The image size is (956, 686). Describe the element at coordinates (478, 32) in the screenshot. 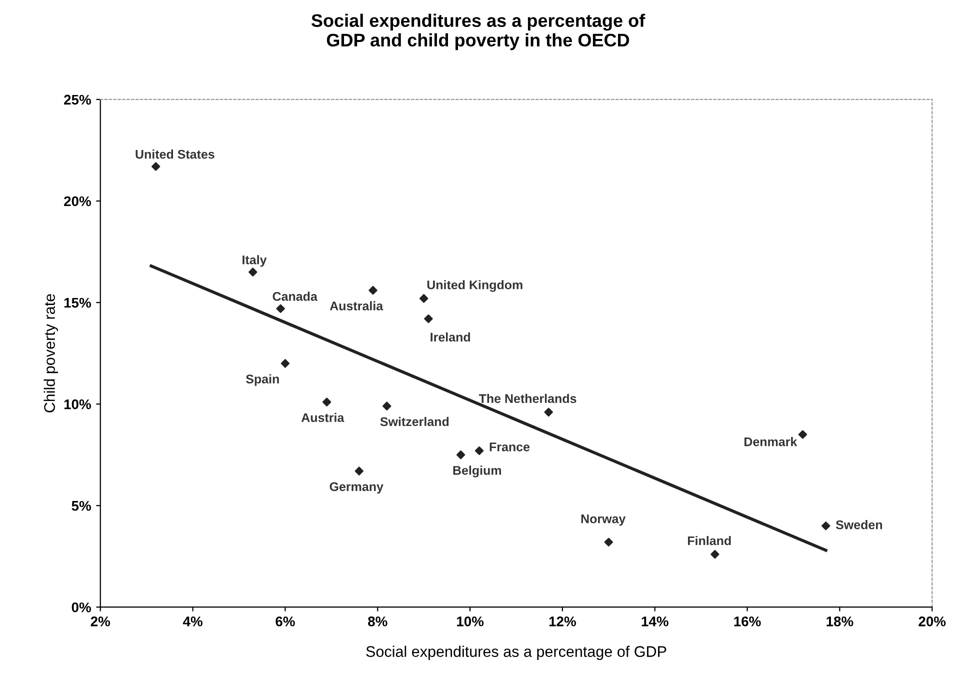

I see `chart-title: Social expenditures as a percentage of GDP and child poverty in the OECD` at that location.